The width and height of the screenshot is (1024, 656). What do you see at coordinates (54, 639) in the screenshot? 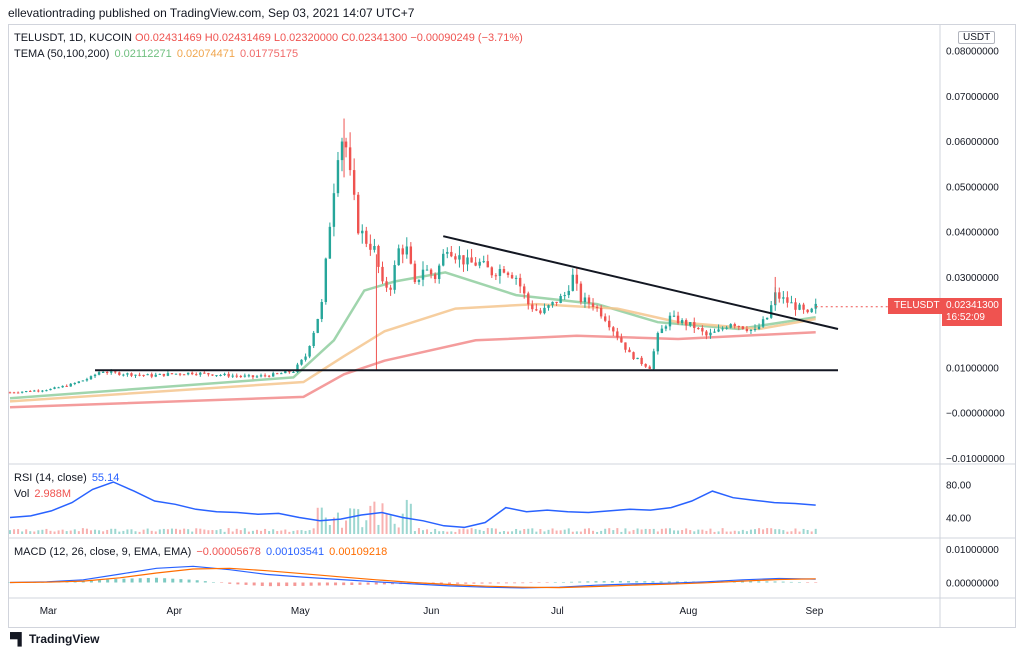
I see `footer-brand: ▀▌ TradingView` at bounding box center [54, 639].